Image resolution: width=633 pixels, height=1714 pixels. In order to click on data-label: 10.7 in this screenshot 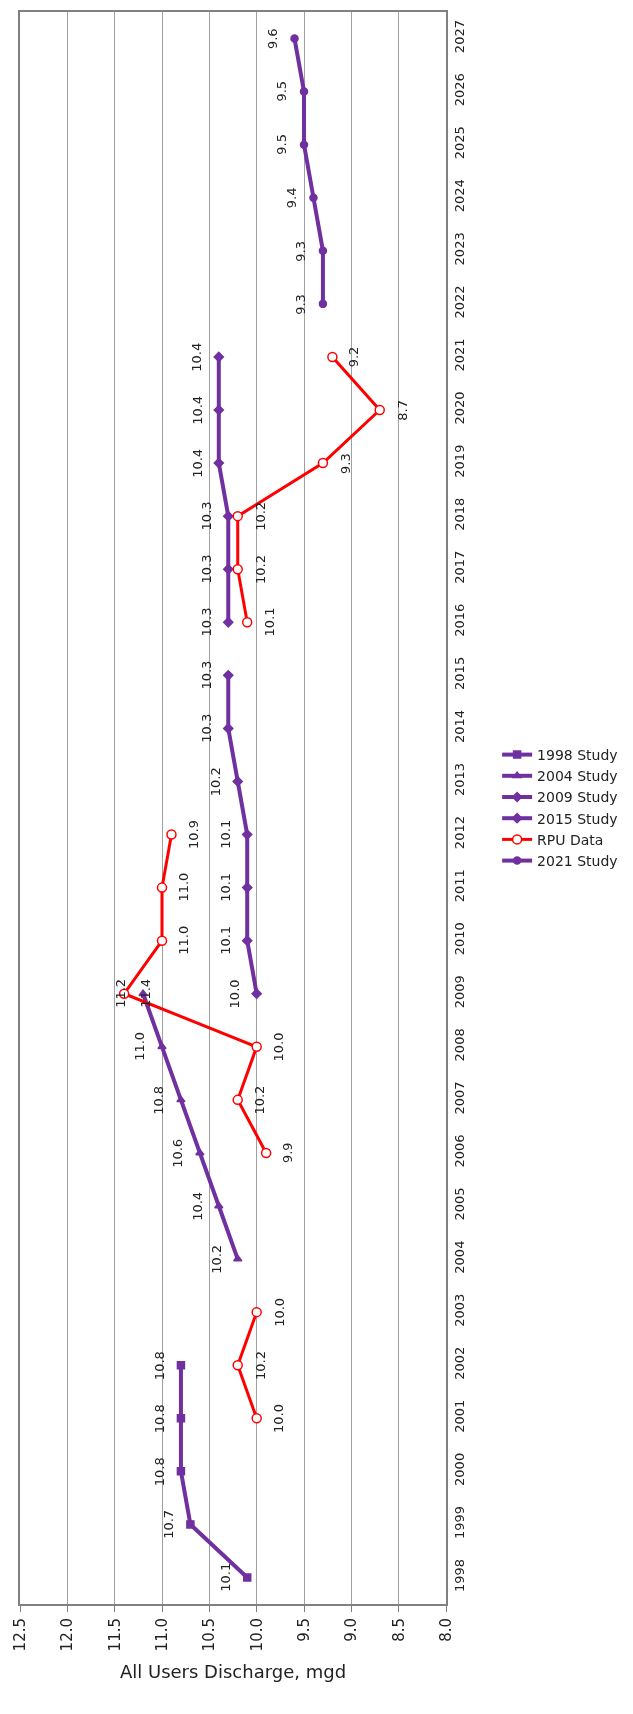, I will do `click(168, 1524)`.